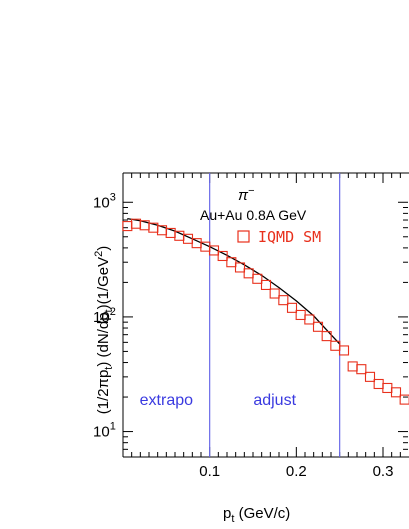  Describe the element at coordinates (103, 392) in the screenshot. I see `y-title-p1: (1/2πp` at that location.